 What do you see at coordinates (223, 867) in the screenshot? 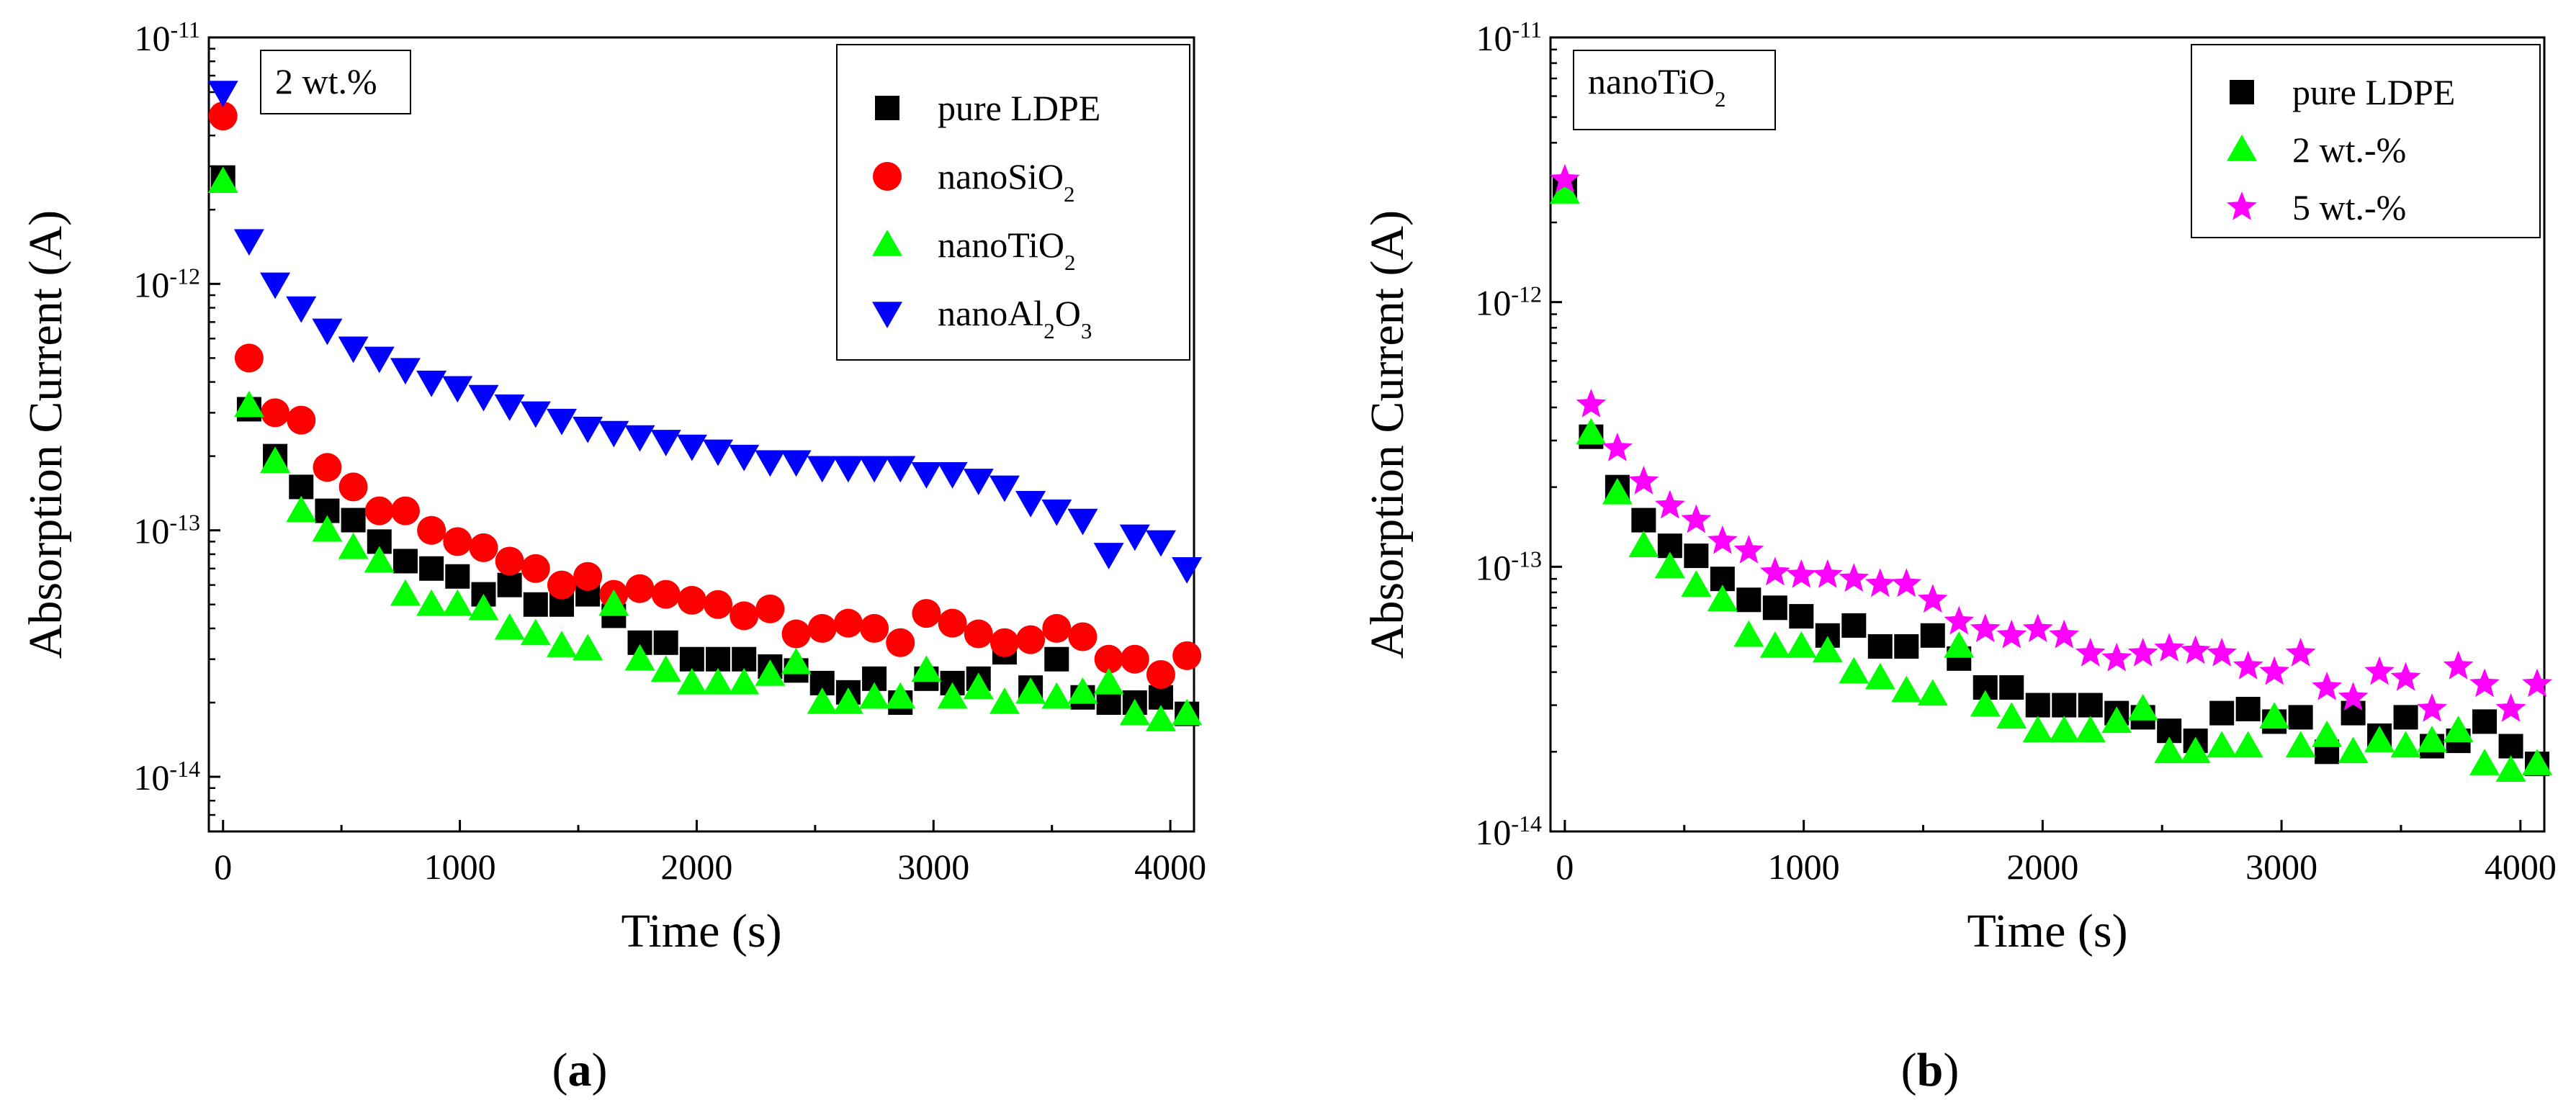
I see `x-tick-label: 0` at bounding box center [223, 867].